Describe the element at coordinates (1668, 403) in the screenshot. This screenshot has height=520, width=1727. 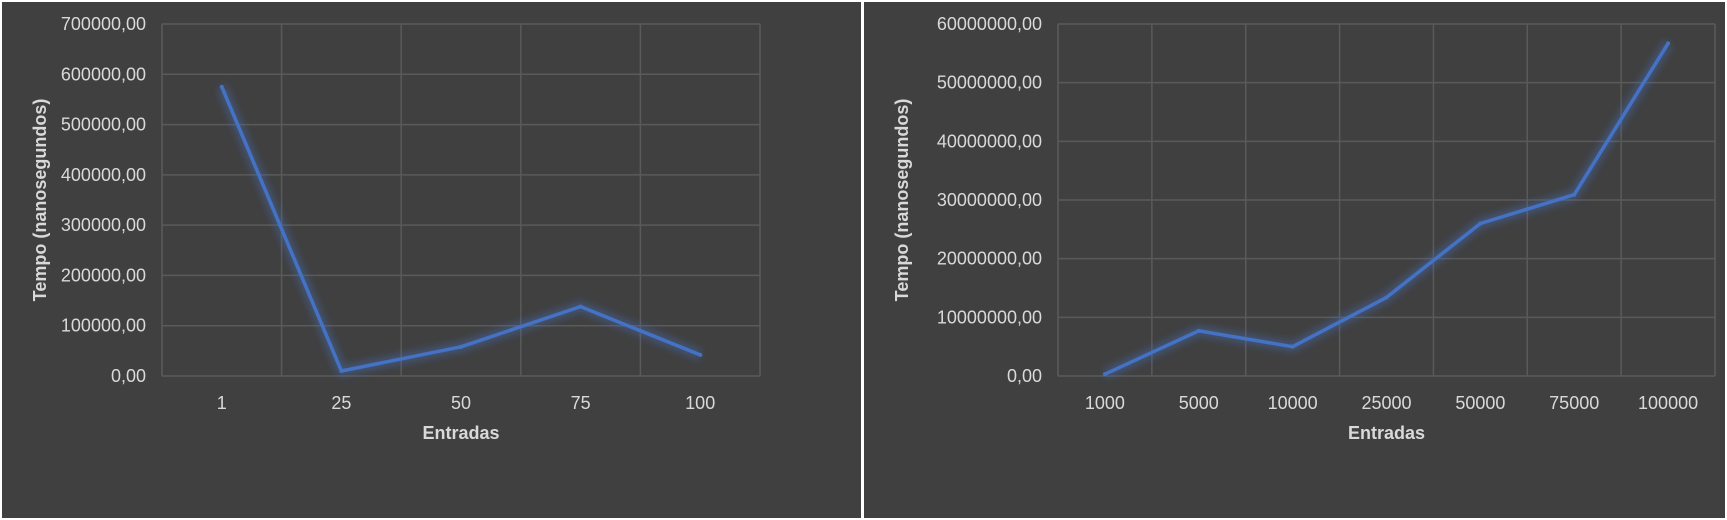
I see `x-tick-label: 100000` at that location.